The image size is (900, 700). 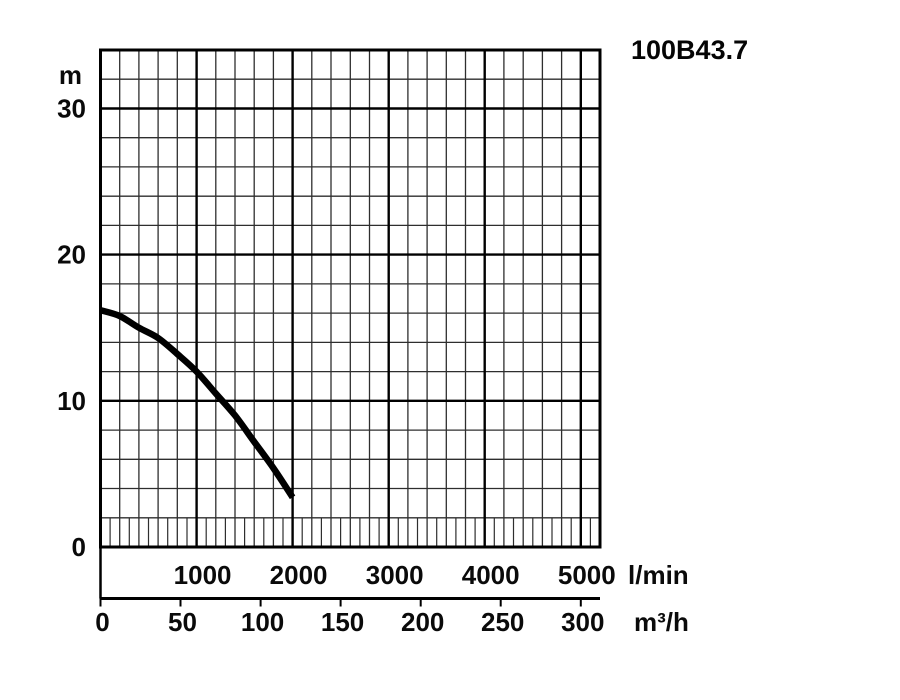 I want to click on x-secondary-bar-group, so click(x=349, y=577).